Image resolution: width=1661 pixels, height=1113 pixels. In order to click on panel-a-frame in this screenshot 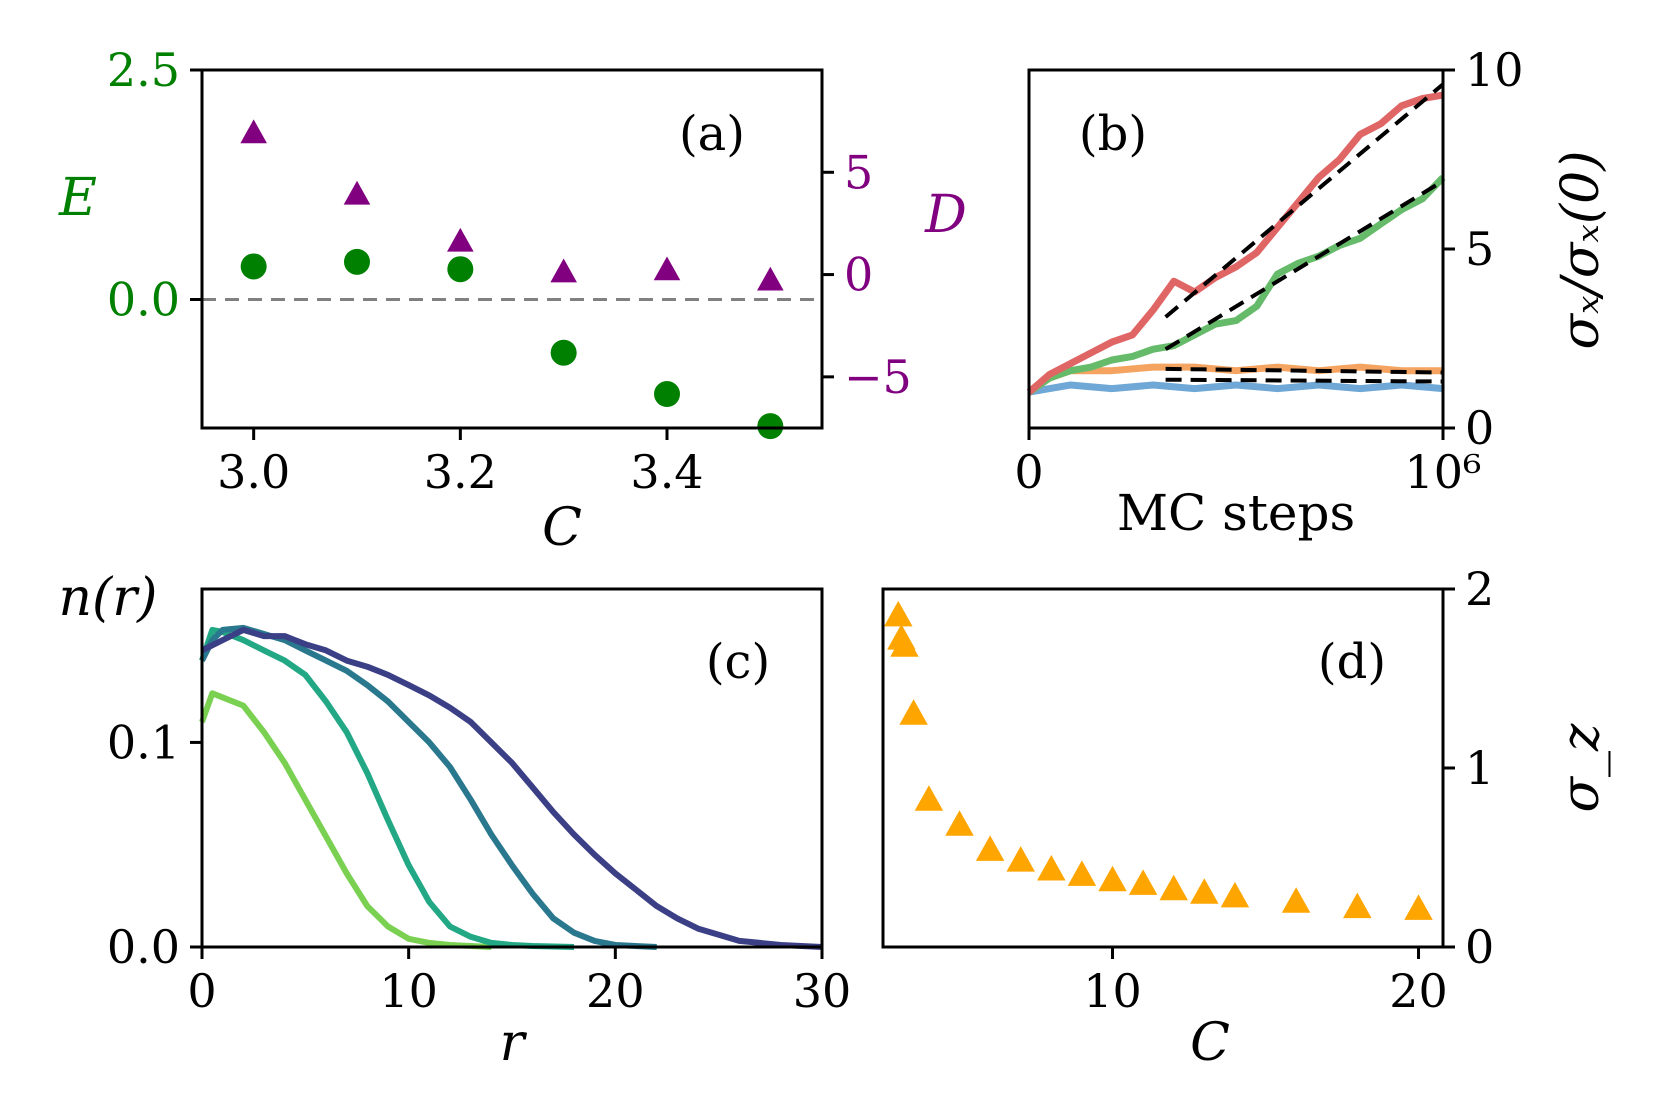, I will do `click(512, 249)`.